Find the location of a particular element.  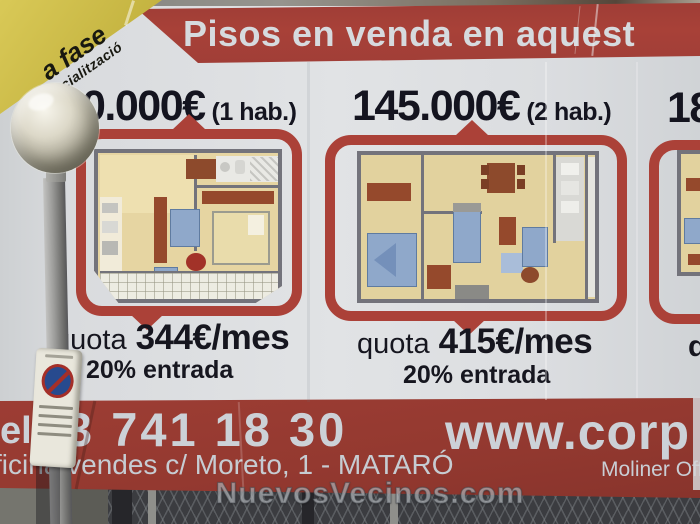

floorplan-1hab is located at coordinates (188, 226).